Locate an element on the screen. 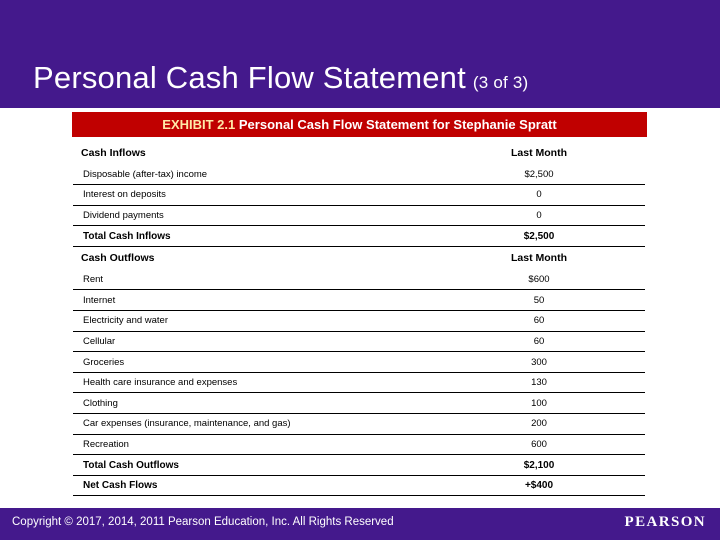 The image size is (720, 540). table-total-row: Total Cash Inflows $2,500 is located at coordinates (359, 236).